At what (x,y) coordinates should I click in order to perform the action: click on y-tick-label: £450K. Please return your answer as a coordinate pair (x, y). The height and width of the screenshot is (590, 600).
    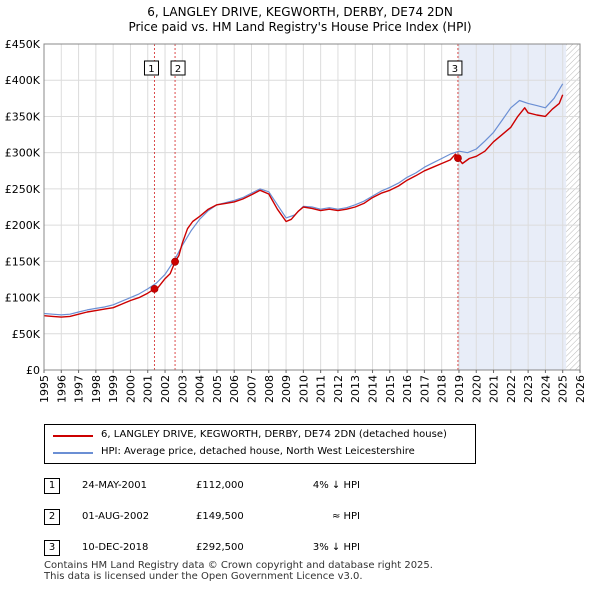
    Looking at the image, I should click on (23, 44).